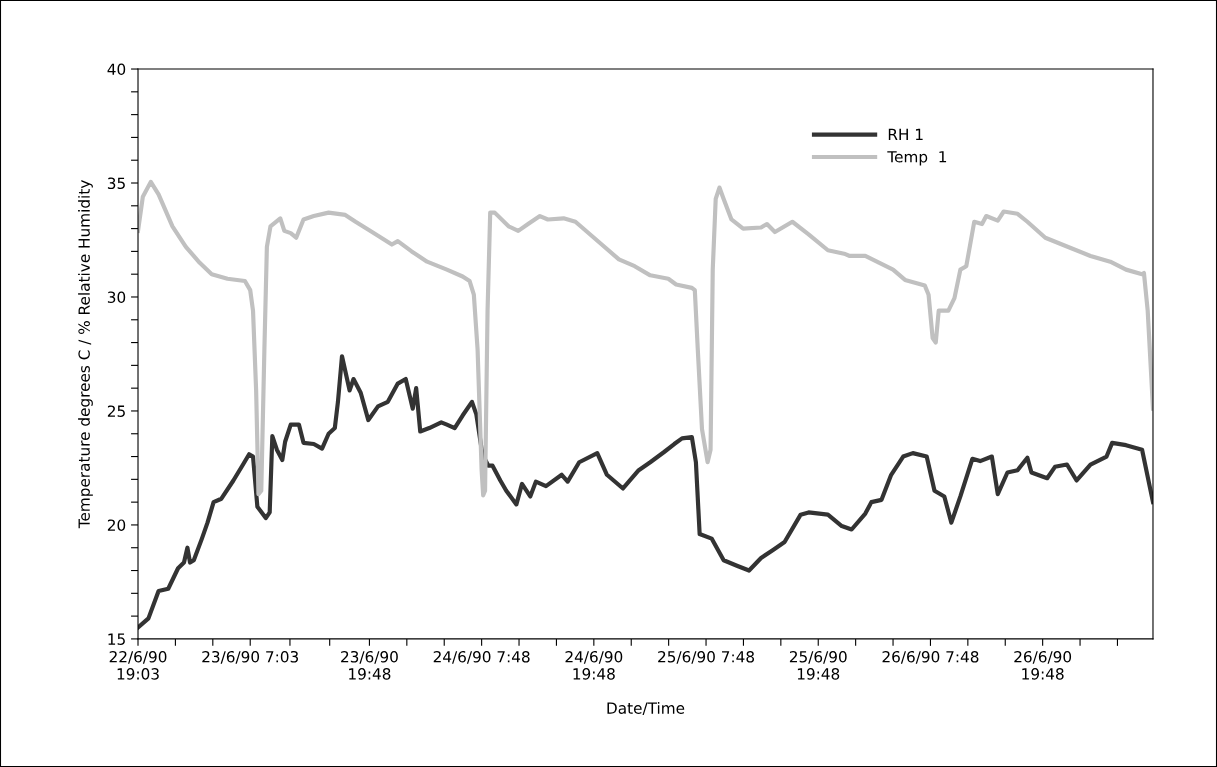 The height and width of the screenshot is (767, 1217). I want to click on x-tick-label: 24/6/90 7:48, so click(481, 657).